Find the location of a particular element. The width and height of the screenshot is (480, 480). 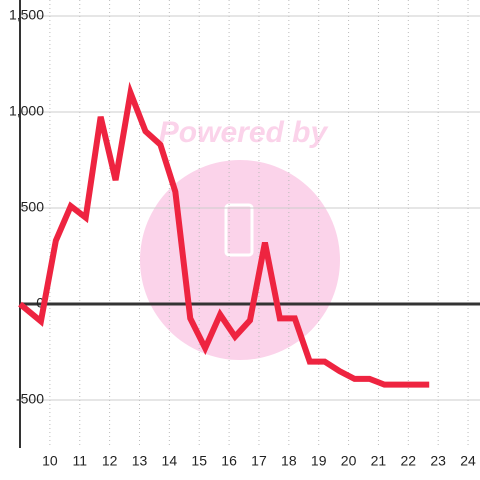

x-tick-label: 16 is located at coordinates (229, 461).